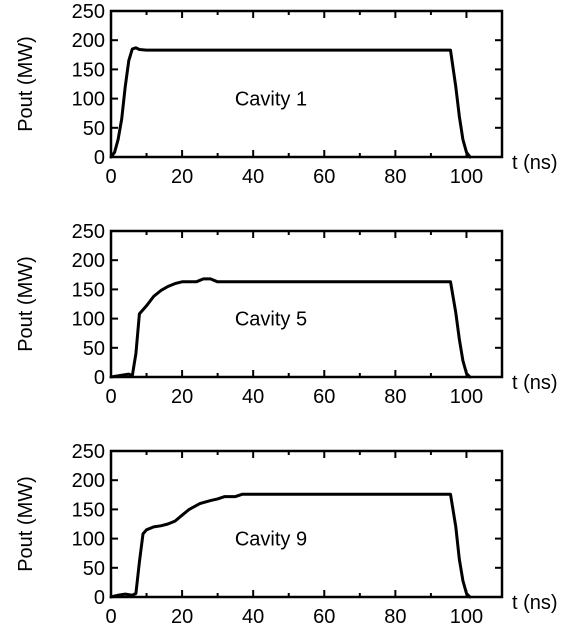  Describe the element at coordinates (271, 540) in the screenshot. I see `cavity-label: Cavity 9` at that location.